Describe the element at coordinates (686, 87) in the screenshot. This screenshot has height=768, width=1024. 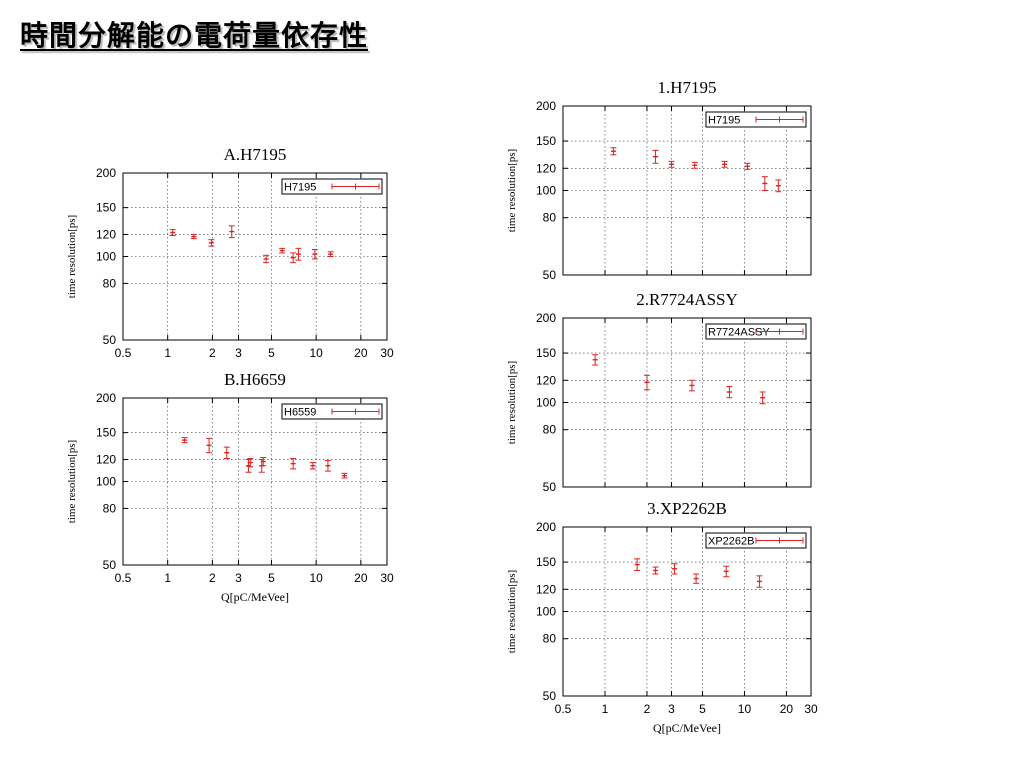
I see `chart-title: 1.H7195` at that location.